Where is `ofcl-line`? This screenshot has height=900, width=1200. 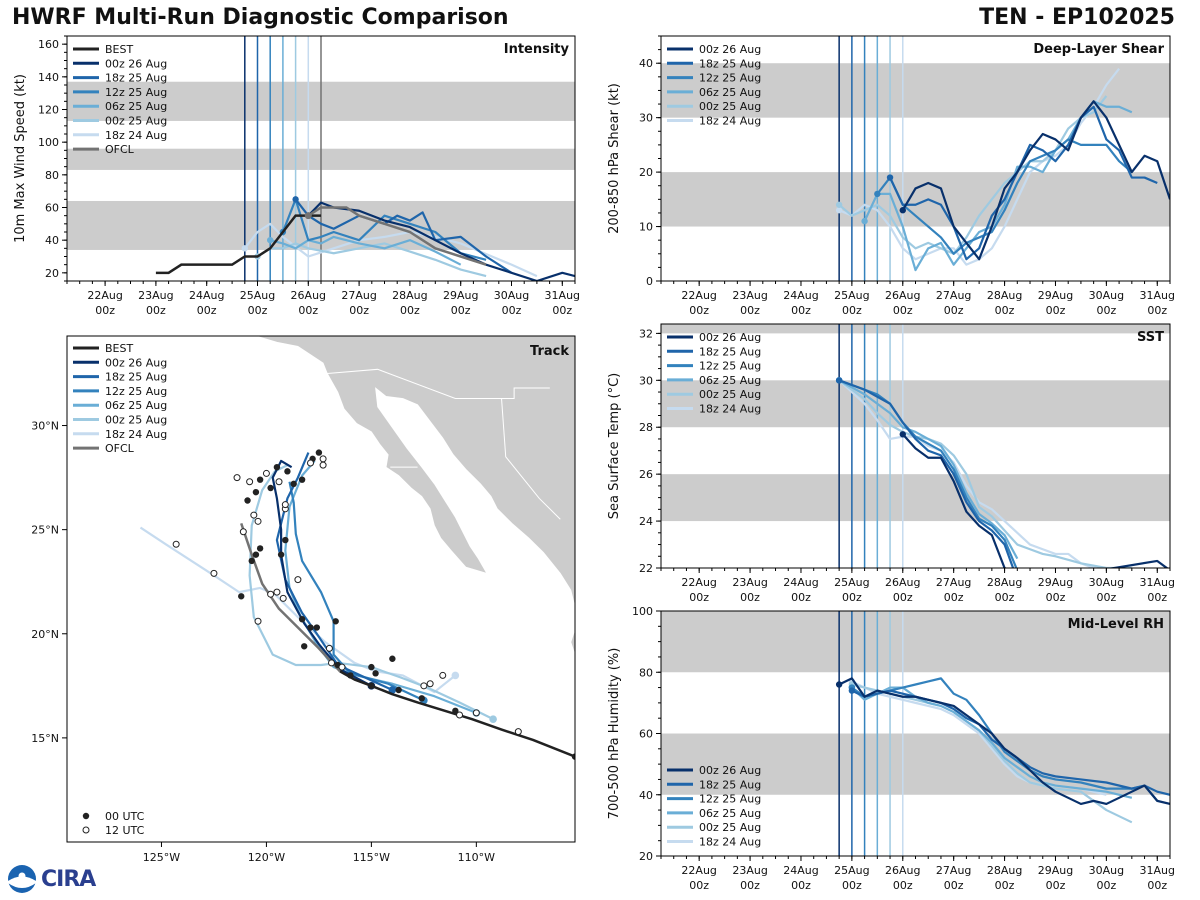
ofcl-line is located at coordinates (397, 236).